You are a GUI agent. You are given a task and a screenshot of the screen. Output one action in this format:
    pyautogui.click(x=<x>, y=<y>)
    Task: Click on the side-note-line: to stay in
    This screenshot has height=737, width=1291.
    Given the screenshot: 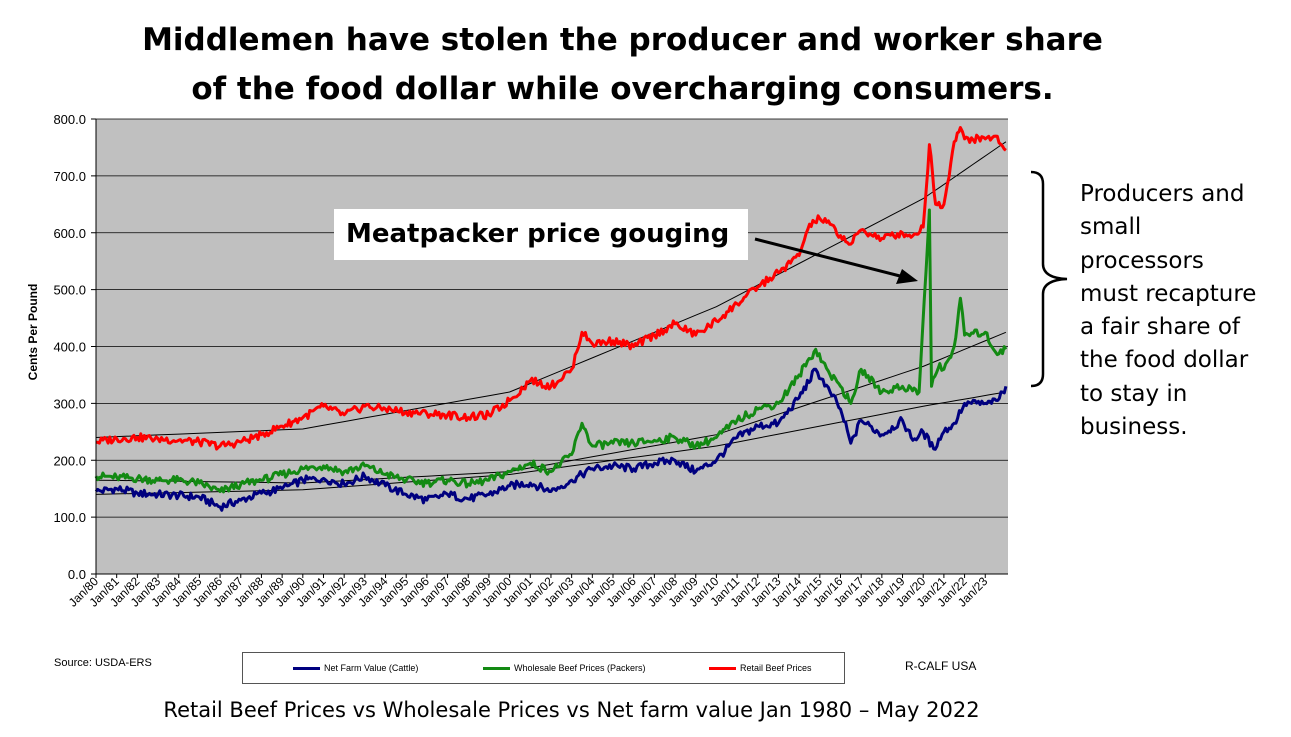 What is the action you would take?
    pyautogui.click(x=1134, y=393)
    